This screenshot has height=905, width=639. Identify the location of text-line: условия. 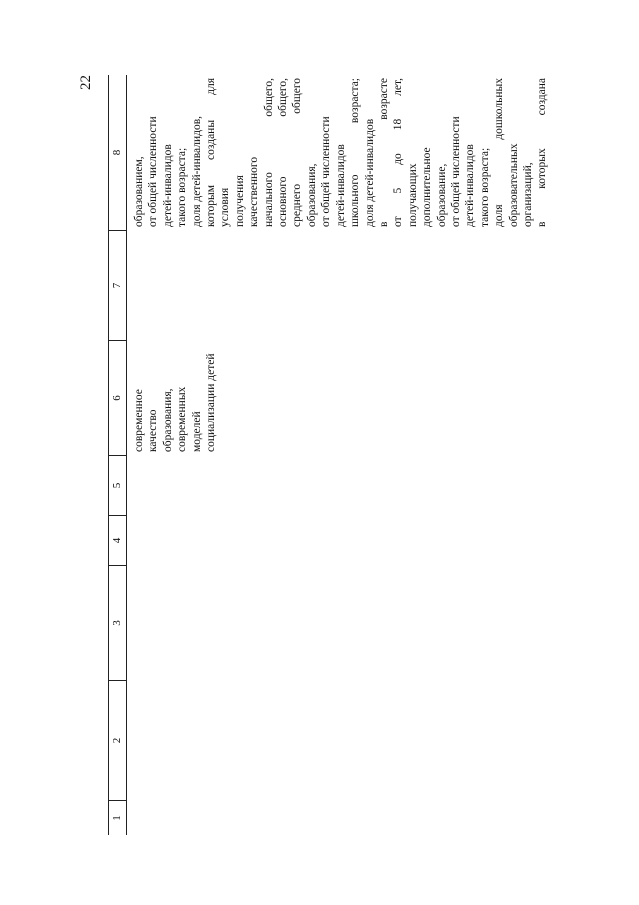
(225, 207).